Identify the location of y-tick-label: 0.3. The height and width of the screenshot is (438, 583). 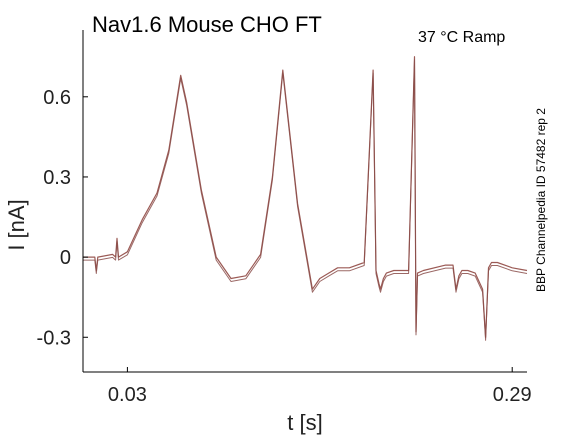
(57, 178).